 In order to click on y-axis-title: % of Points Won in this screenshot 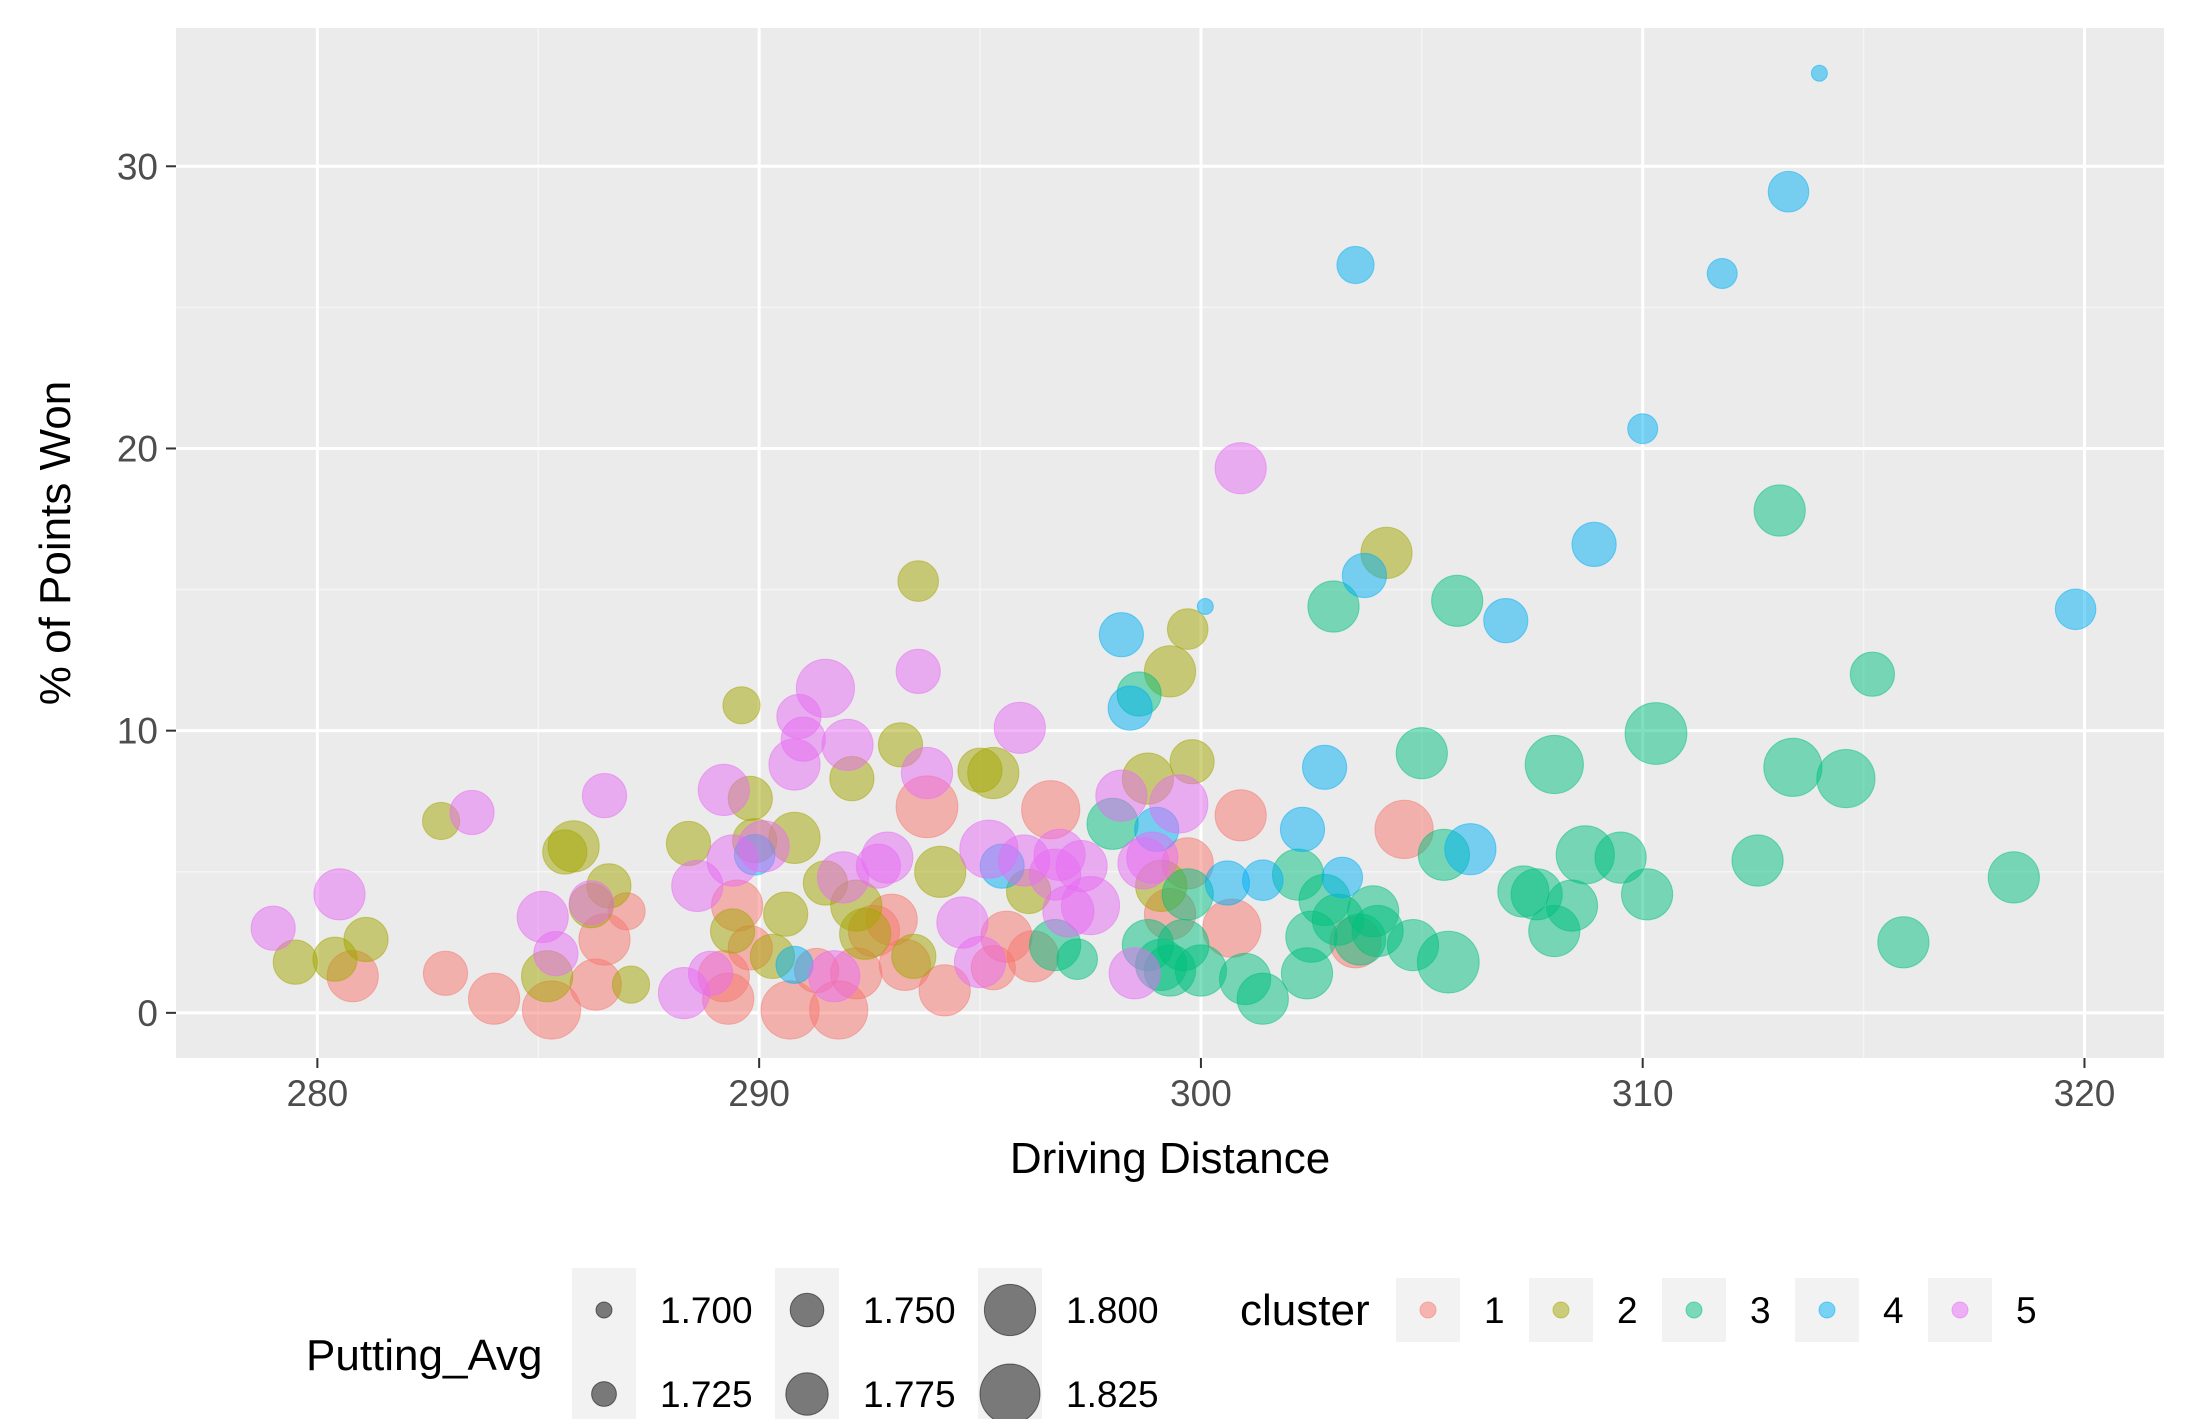, I will do `click(55, 543)`.